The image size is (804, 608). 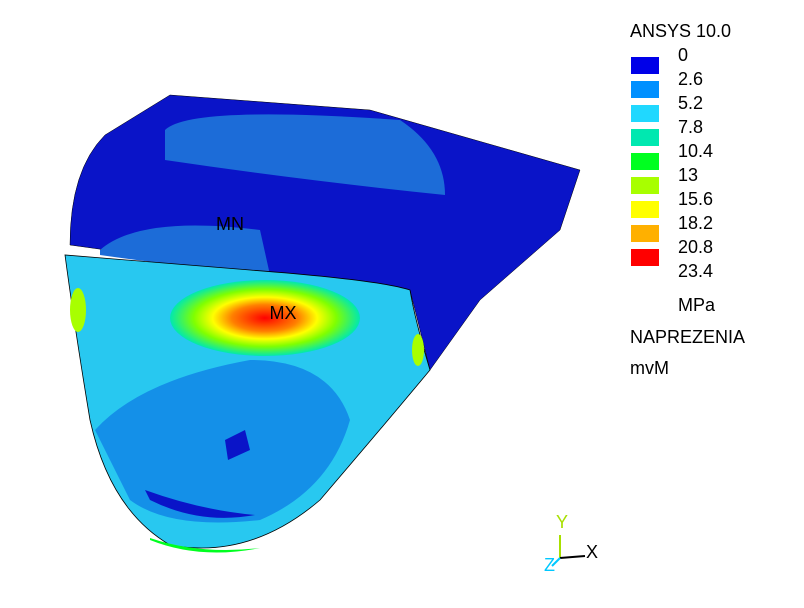 What do you see at coordinates (690, 103) in the screenshot?
I see `legend-level: 5.2` at bounding box center [690, 103].